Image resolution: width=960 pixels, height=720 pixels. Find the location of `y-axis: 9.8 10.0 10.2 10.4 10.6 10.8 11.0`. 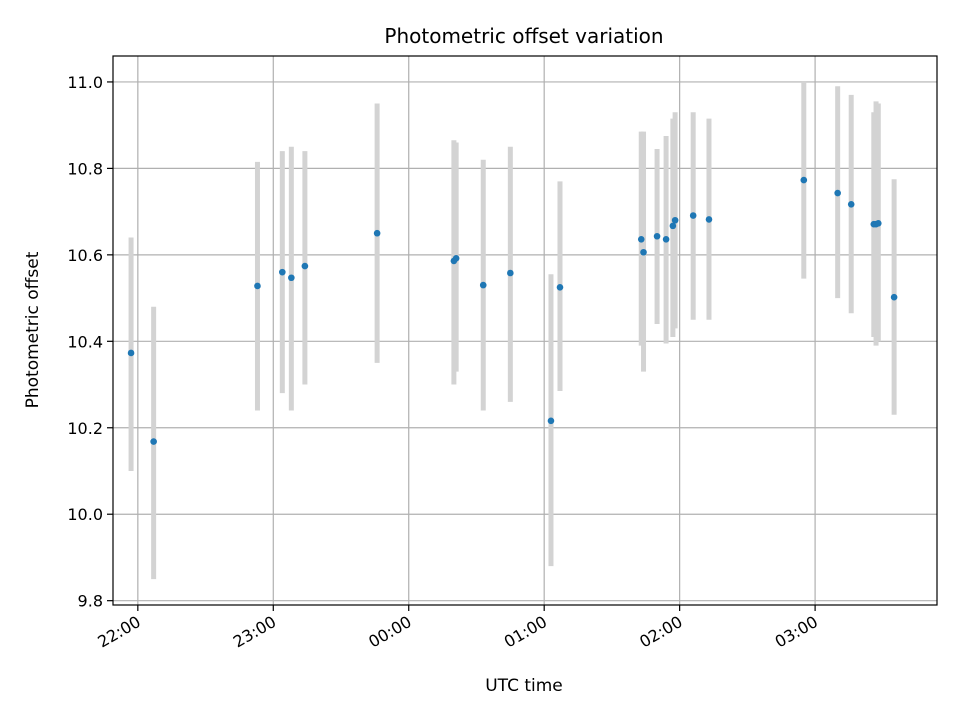

y-axis: 9.8 10.0 10.2 10.4 10.6 10.8 11.0 is located at coordinates (90, 342).